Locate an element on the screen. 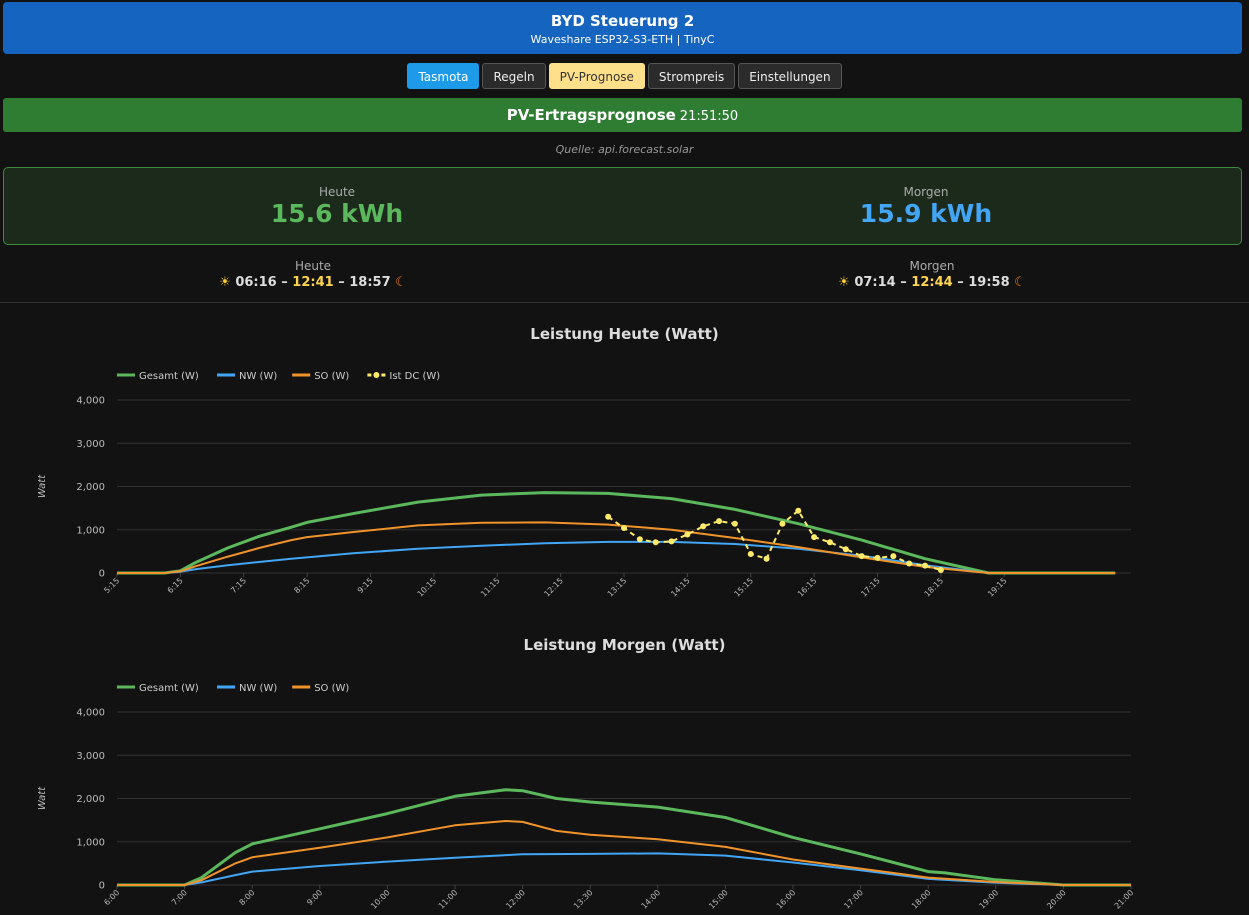 The height and width of the screenshot is (915, 1249). chart-today-title: Leistung Heute (Watt) is located at coordinates (624, 334).